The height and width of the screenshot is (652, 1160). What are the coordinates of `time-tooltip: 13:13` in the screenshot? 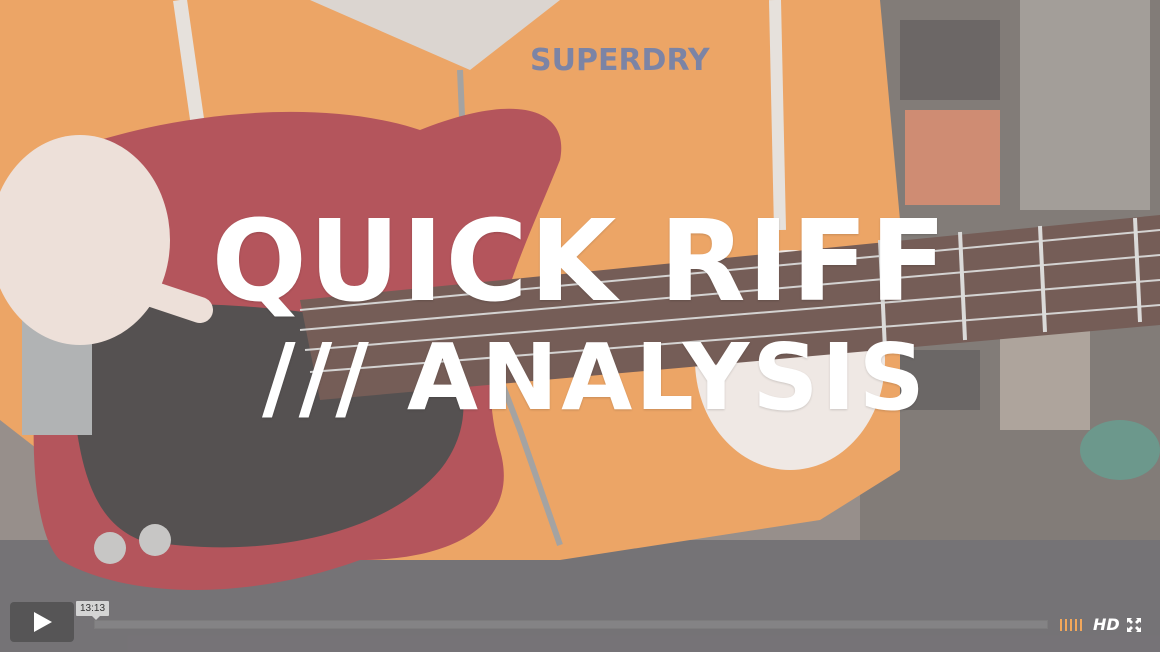 It's located at (93, 610).